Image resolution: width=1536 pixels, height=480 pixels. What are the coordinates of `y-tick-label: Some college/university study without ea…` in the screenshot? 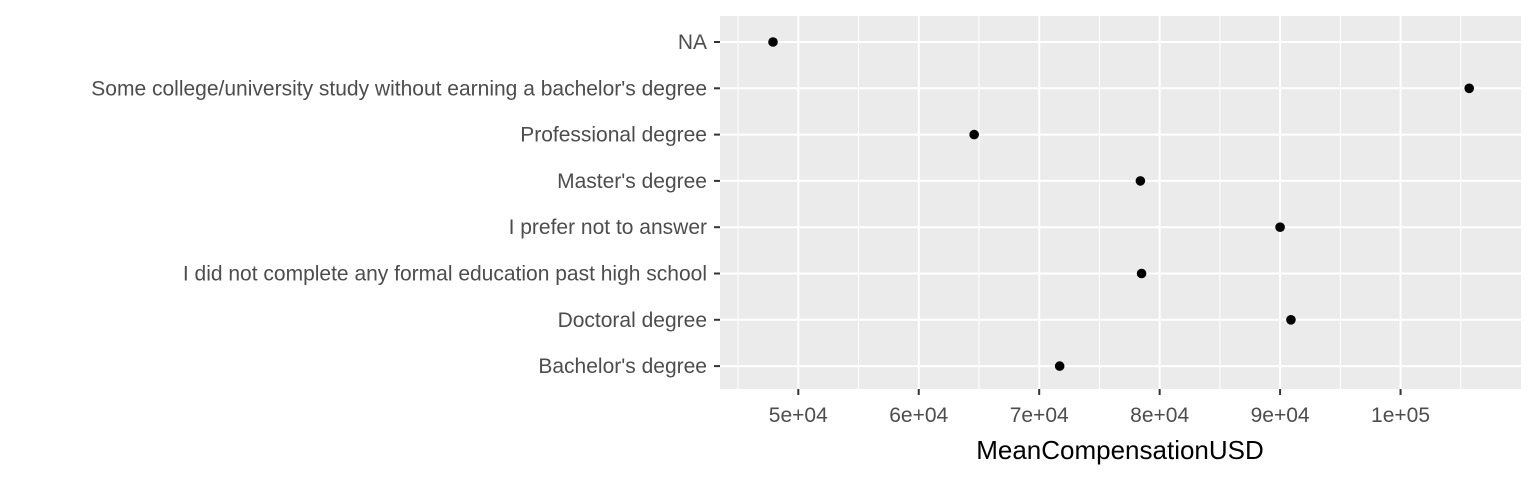 It's located at (399, 88).